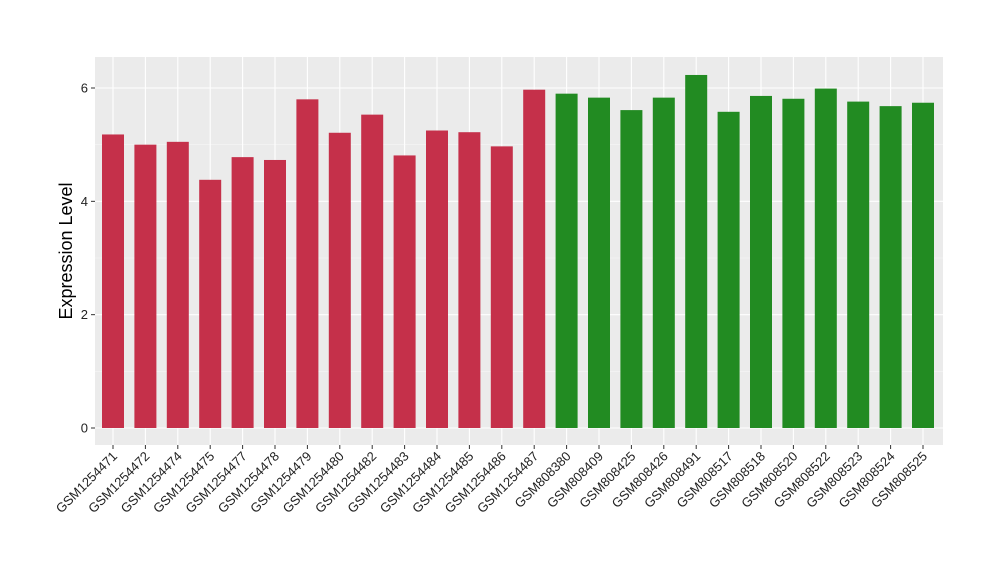 Image resolution: width=1000 pixels, height=580 pixels. What do you see at coordinates (84, 201) in the screenshot?
I see `y-tick-label: 4` at bounding box center [84, 201].